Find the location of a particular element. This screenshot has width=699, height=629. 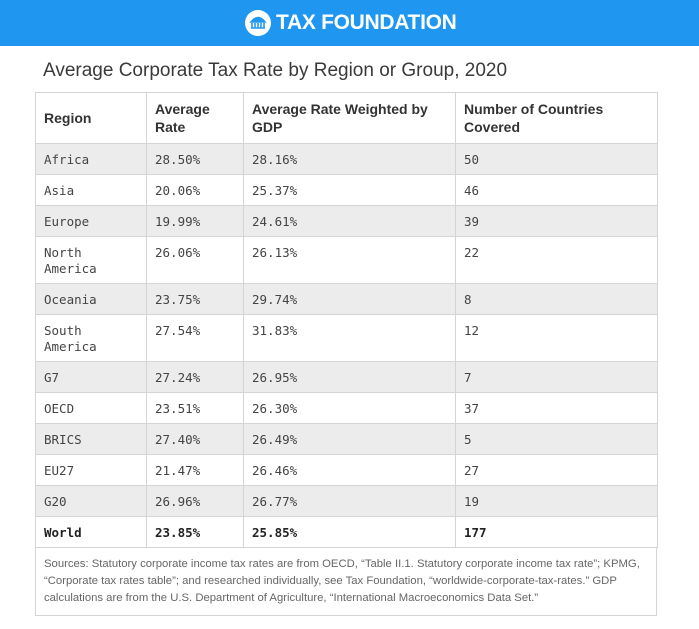

table-cell: 27.24% is located at coordinates (195, 377).